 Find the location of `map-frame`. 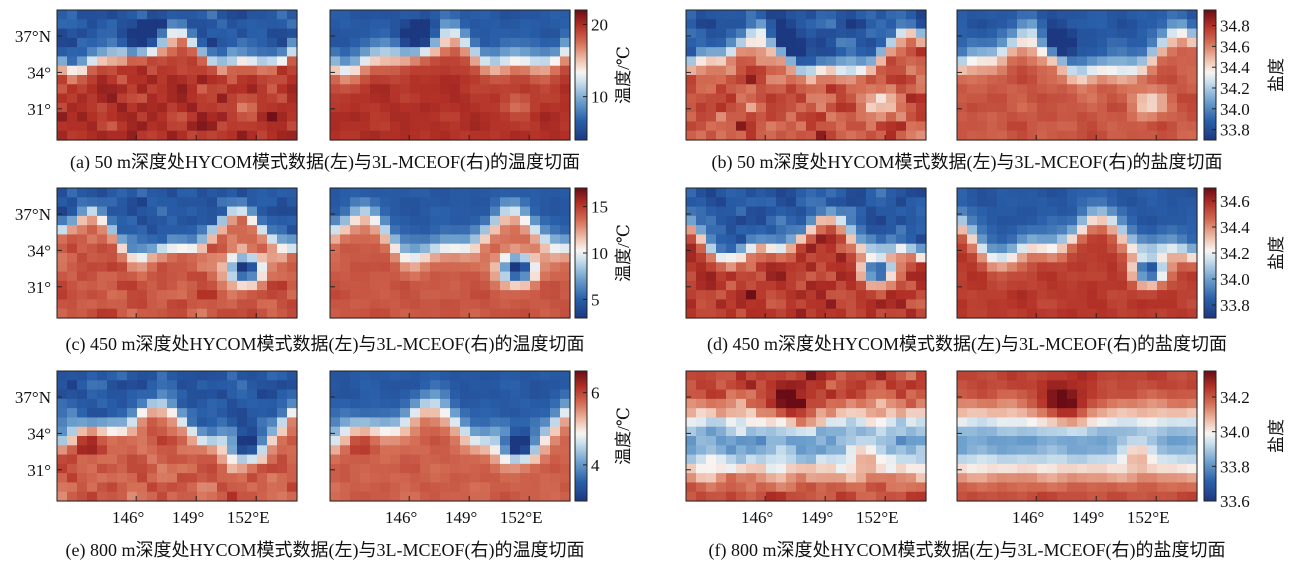

map-frame is located at coordinates (177, 253).